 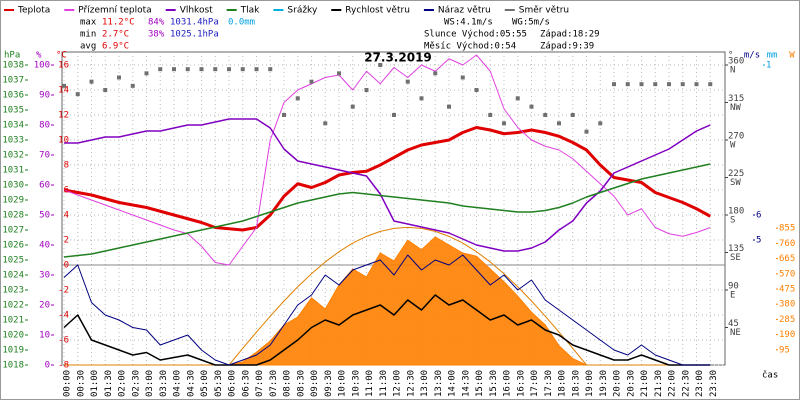 What do you see at coordinates (109, 383) in the screenshot?
I see `x-tick-label: 01:30` at bounding box center [109, 383].